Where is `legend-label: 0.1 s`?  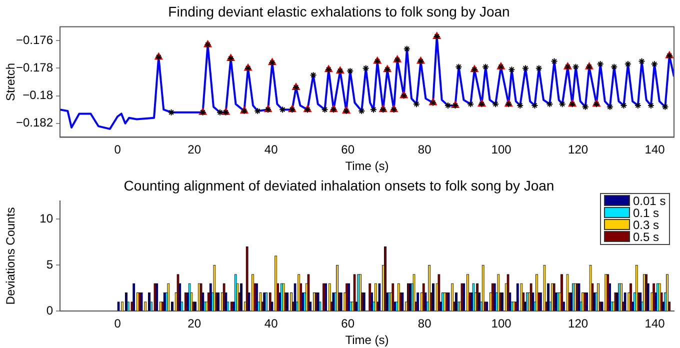 legend-label: 0.1 s is located at coordinates (646, 213).